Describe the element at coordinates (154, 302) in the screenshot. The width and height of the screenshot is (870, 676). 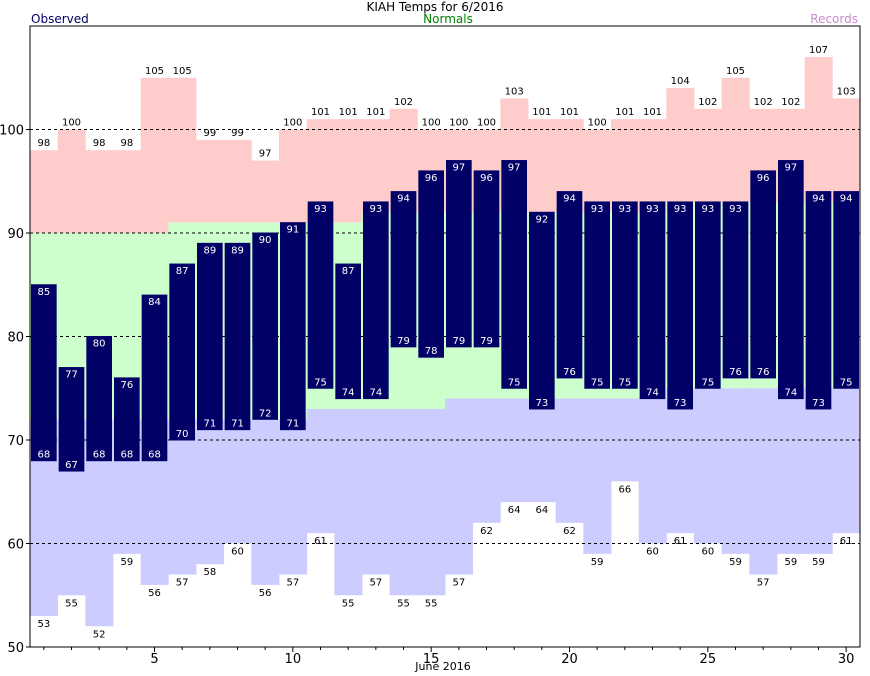
I see `observed-high-label: 84` at that location.